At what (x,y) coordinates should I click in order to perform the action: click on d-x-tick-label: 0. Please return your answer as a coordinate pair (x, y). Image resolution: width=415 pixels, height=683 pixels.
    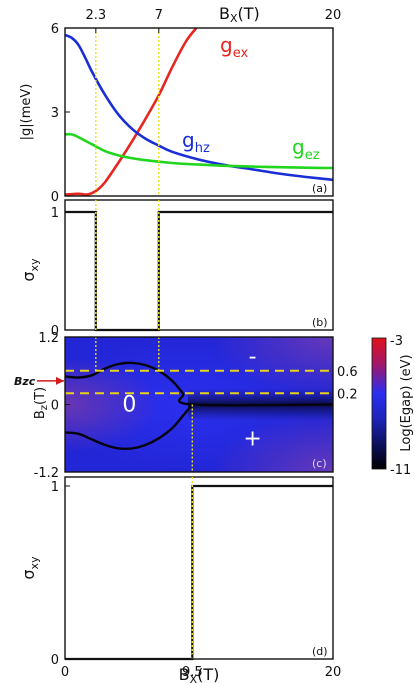
    Looking at the image, I should click on (65, 672).